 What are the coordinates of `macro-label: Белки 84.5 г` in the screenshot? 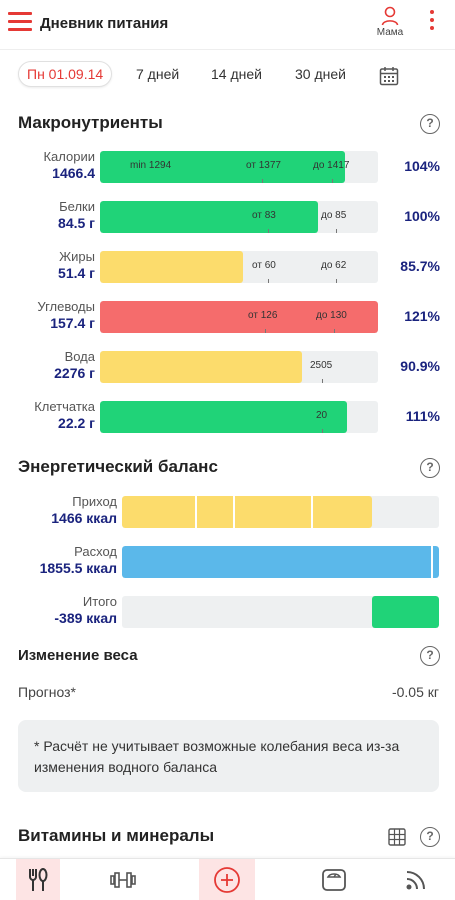 It's located at (76, 215).